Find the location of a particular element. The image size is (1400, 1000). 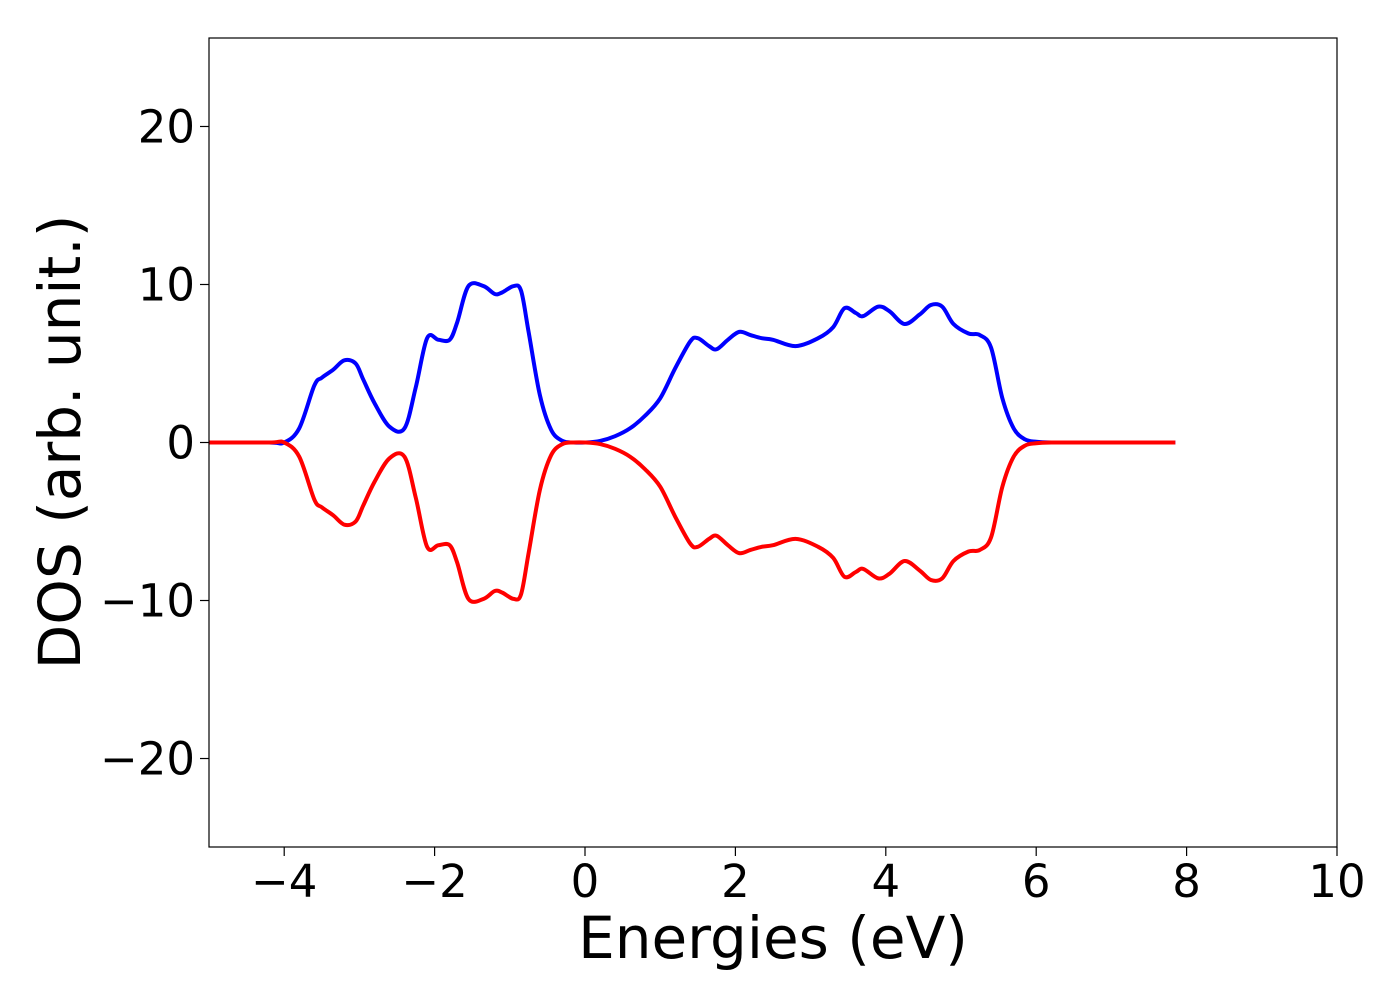

x-axis: −4 −2 0 2 4 6 8 10 is located at coordinates (808, 877).